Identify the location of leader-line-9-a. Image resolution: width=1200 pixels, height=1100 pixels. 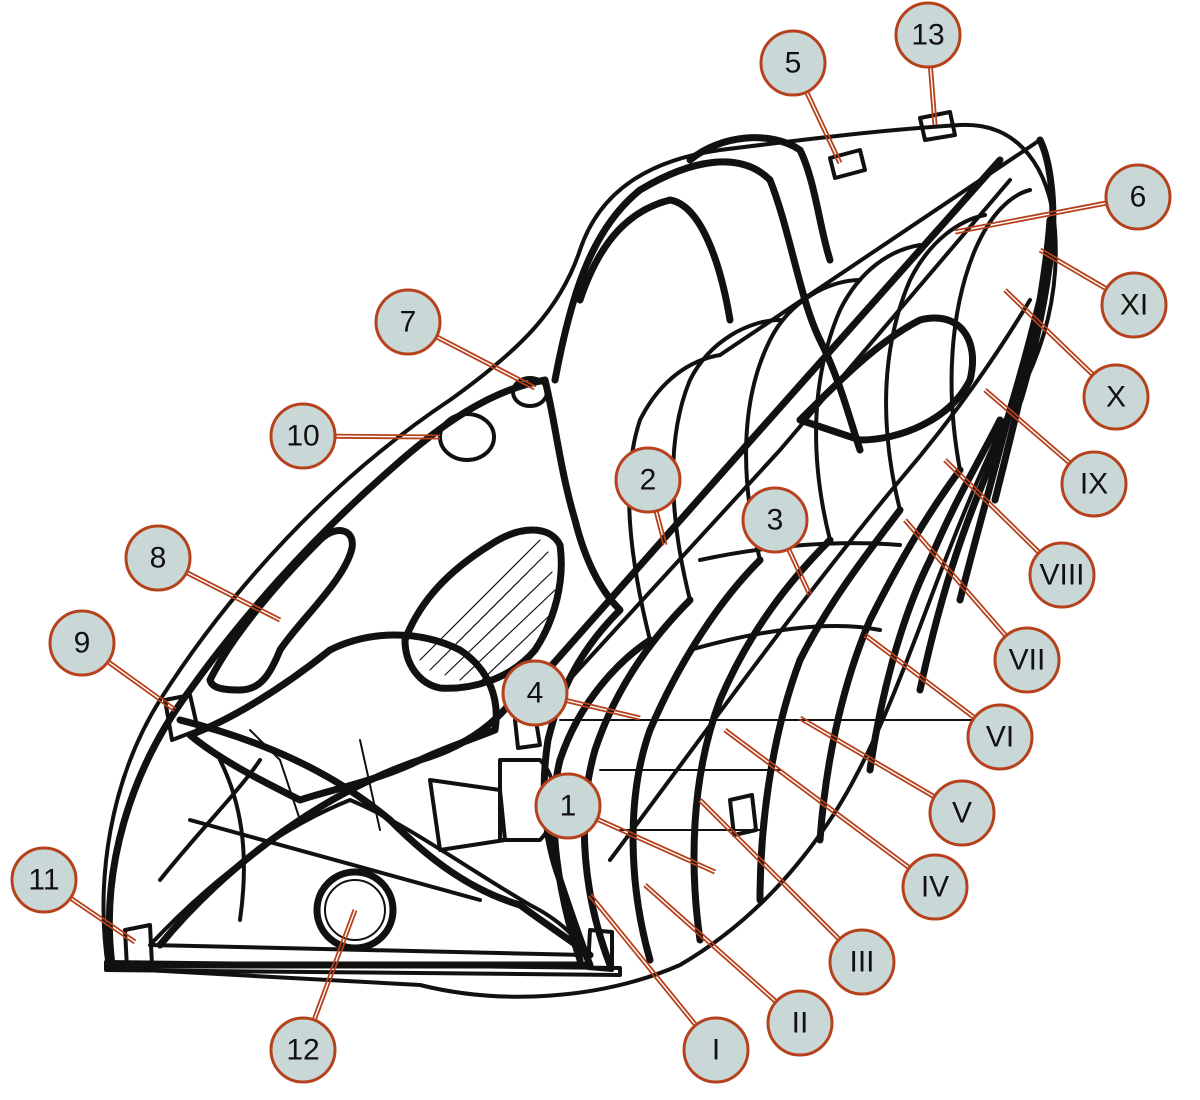
(140, 687).